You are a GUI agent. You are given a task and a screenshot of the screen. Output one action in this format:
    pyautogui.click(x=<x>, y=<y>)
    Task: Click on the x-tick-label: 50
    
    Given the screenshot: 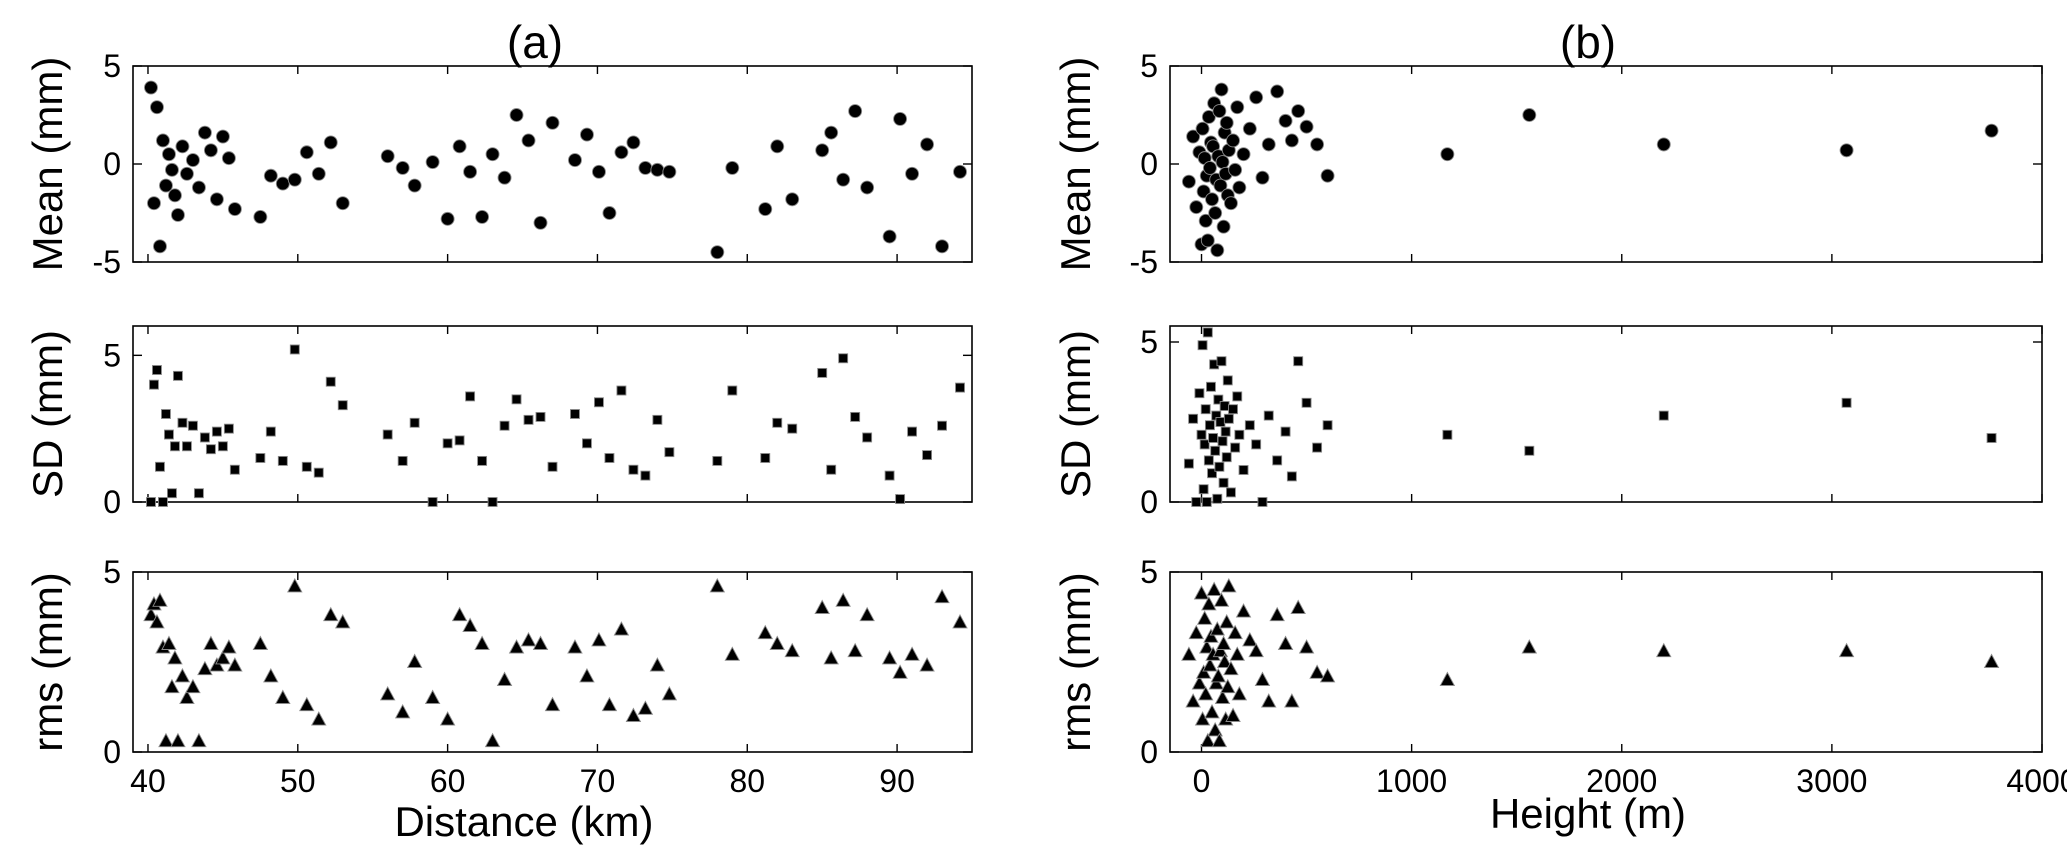 What is the action you would take?
    pyautogui.click(x=298, y=781)
    